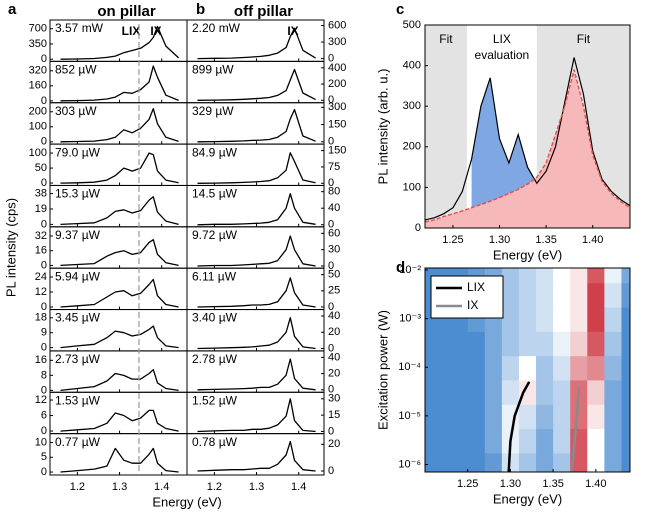 The image size is (650, 513). What do you see at coordinates (216, 28) in the screenshot?
I see `power-label: 2.20 mW` at bounding box center [216, 28].